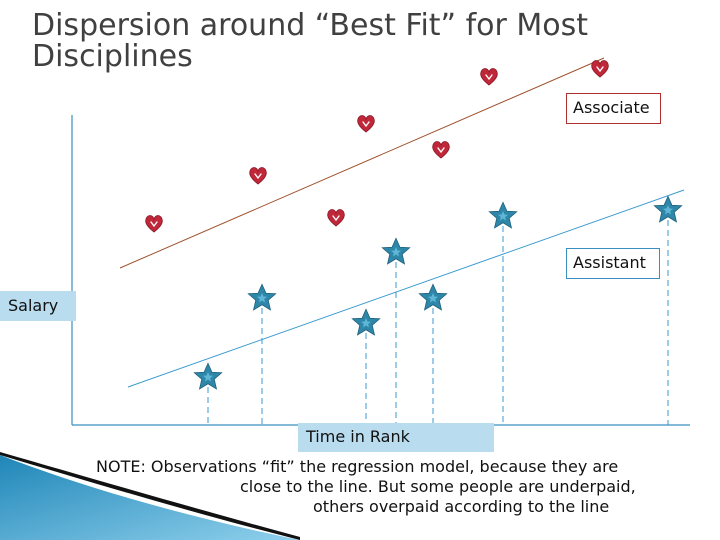 The width and height of the screenshot is (720, 540). I want to click on assistant-label: Assistant, so click(613, 263).